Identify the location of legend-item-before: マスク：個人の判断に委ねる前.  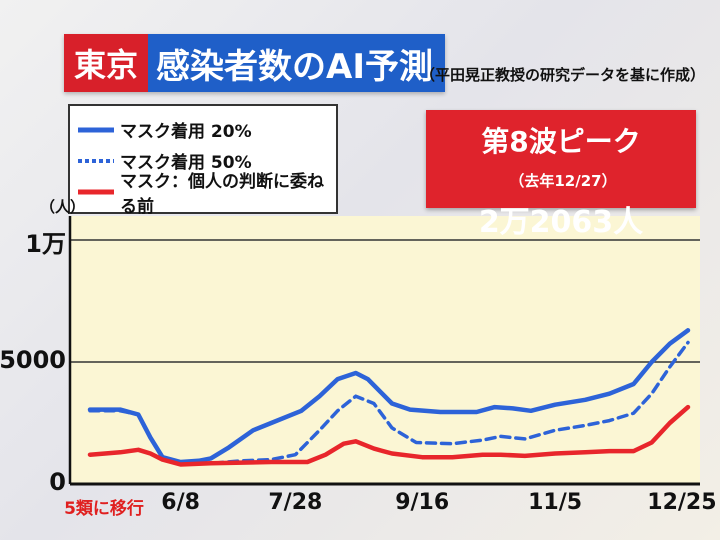
(203, 194).